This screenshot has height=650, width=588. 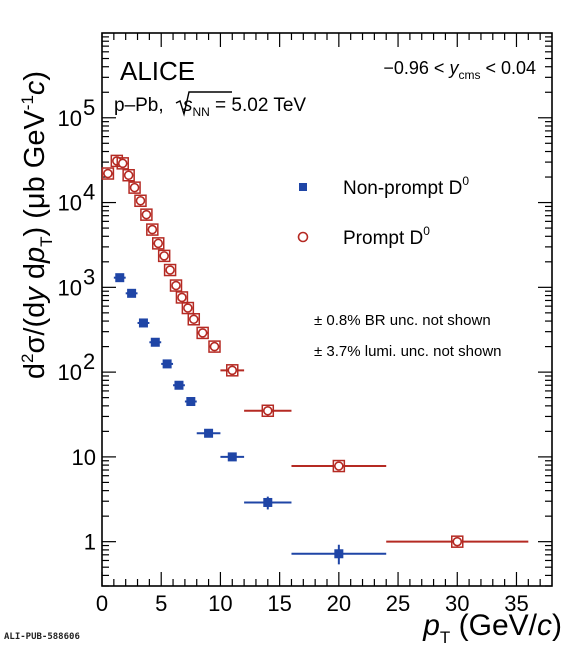 I want to click on x-tick-label: 25, so click(x=398, y=603).